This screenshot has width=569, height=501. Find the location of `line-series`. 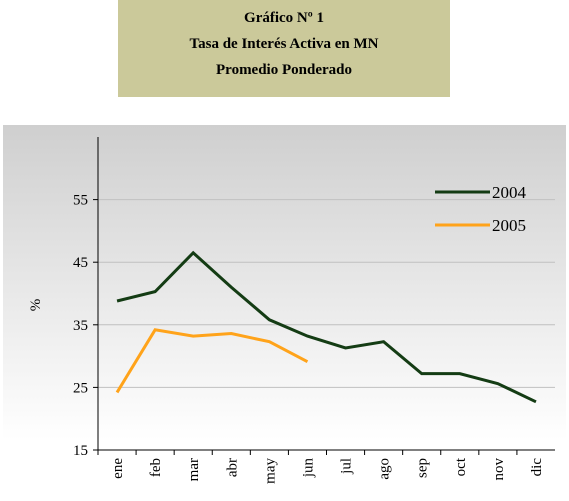

line-series is located at coordinates (212, 361).